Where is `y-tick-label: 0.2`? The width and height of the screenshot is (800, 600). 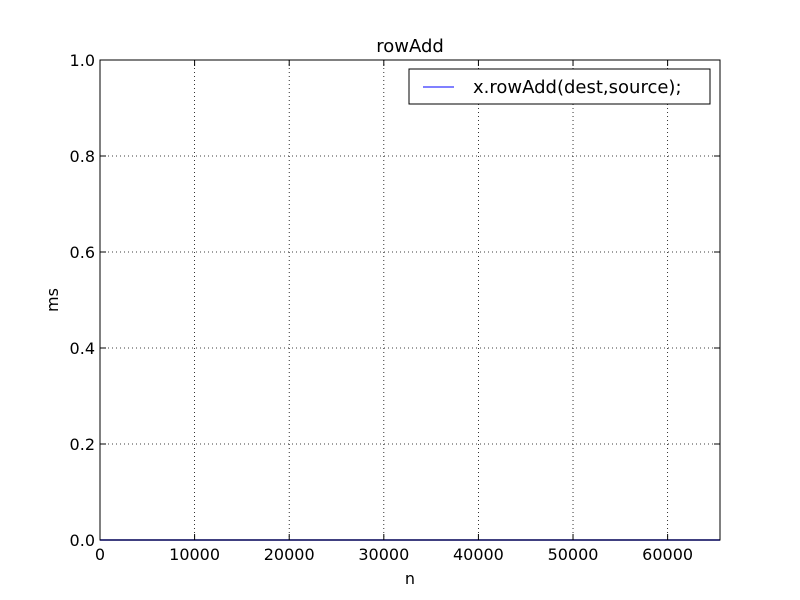 y-tick-label: 0.2 is located at coordinates (82, 444).